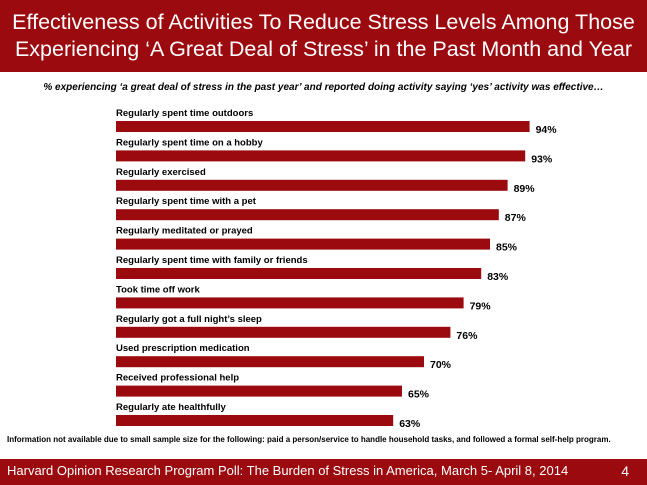 The width and height of the screenshot is (647, 485). What do you see at coordinates (441, 365) in the screenshot?
I see `value-label: 70%` at bounding box center [441, 365].